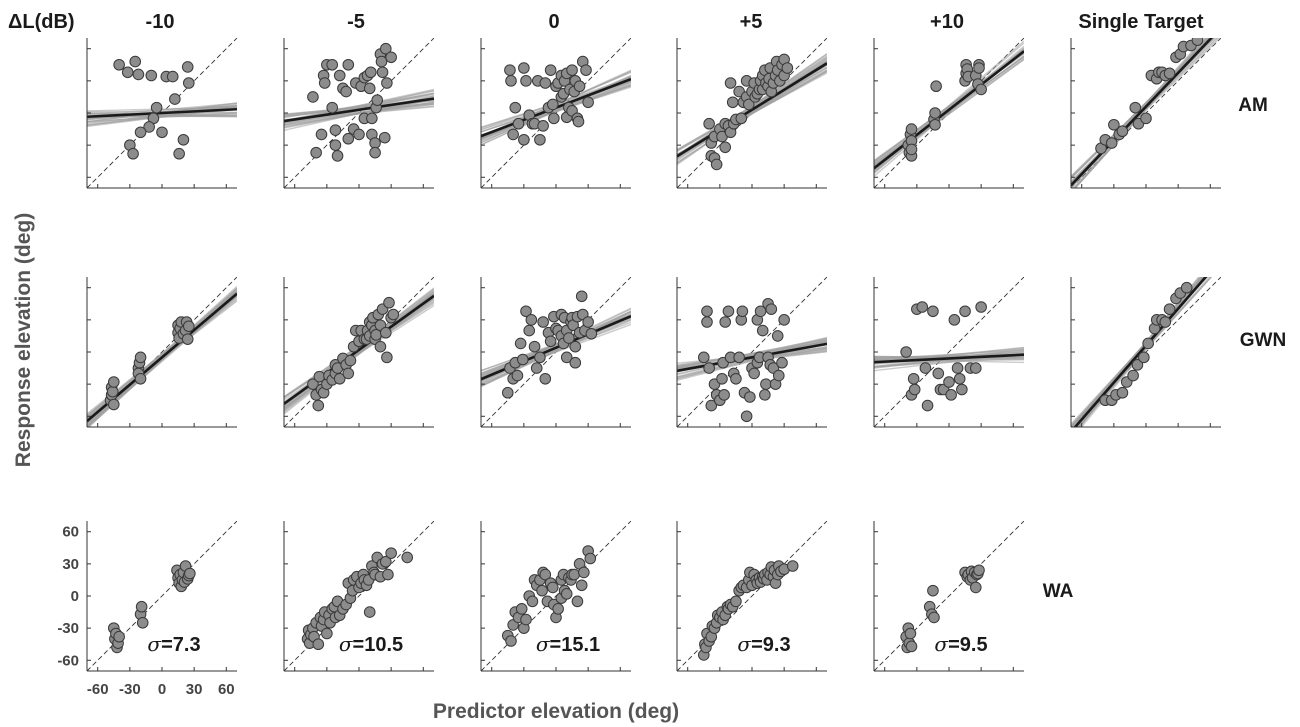 Image resolution: width=1300 pixels, height=727 pixels. Describe the element at coordinates (70, 564) in the screenshot. I see `y-tick-label: 30` at that location.